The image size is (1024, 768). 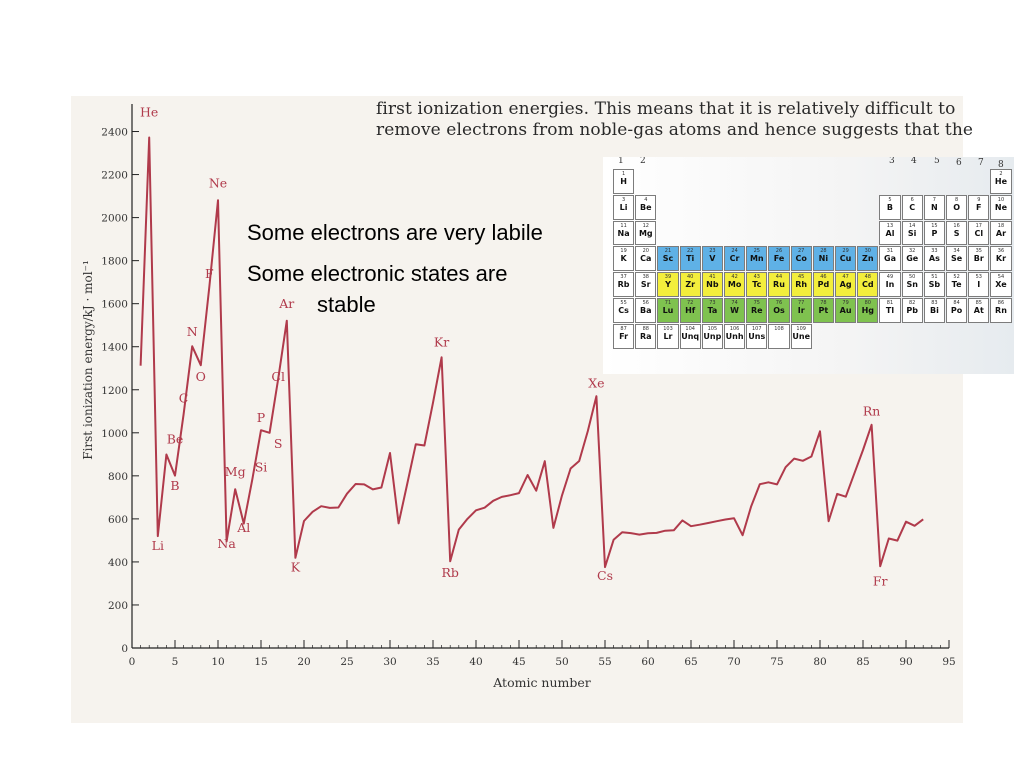 I want to click on element-symbol: Mn, so click(x=756, y=259).